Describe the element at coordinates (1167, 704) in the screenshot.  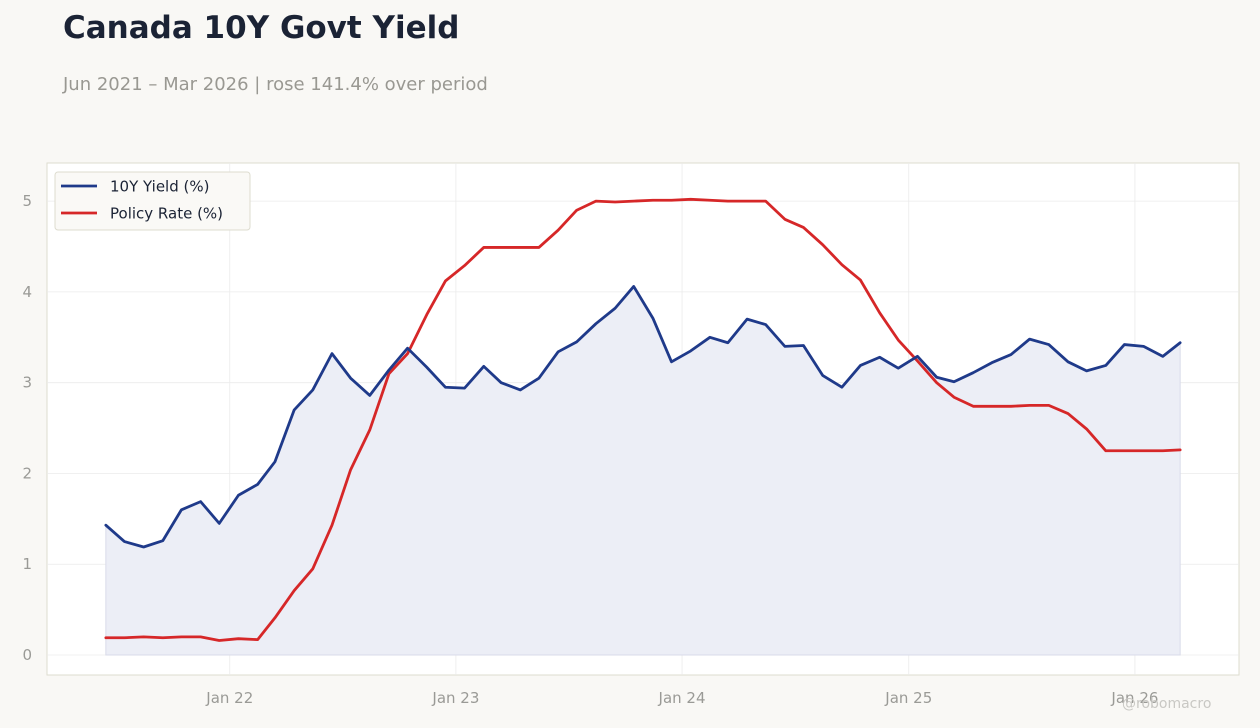
I see `watermark: @robomacro` at that location.